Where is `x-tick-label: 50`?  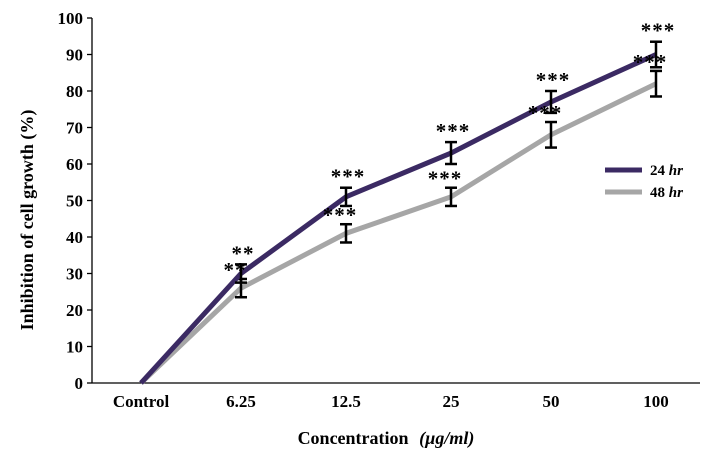 x-tick-label: 50 is located at coordinates (551, 401).